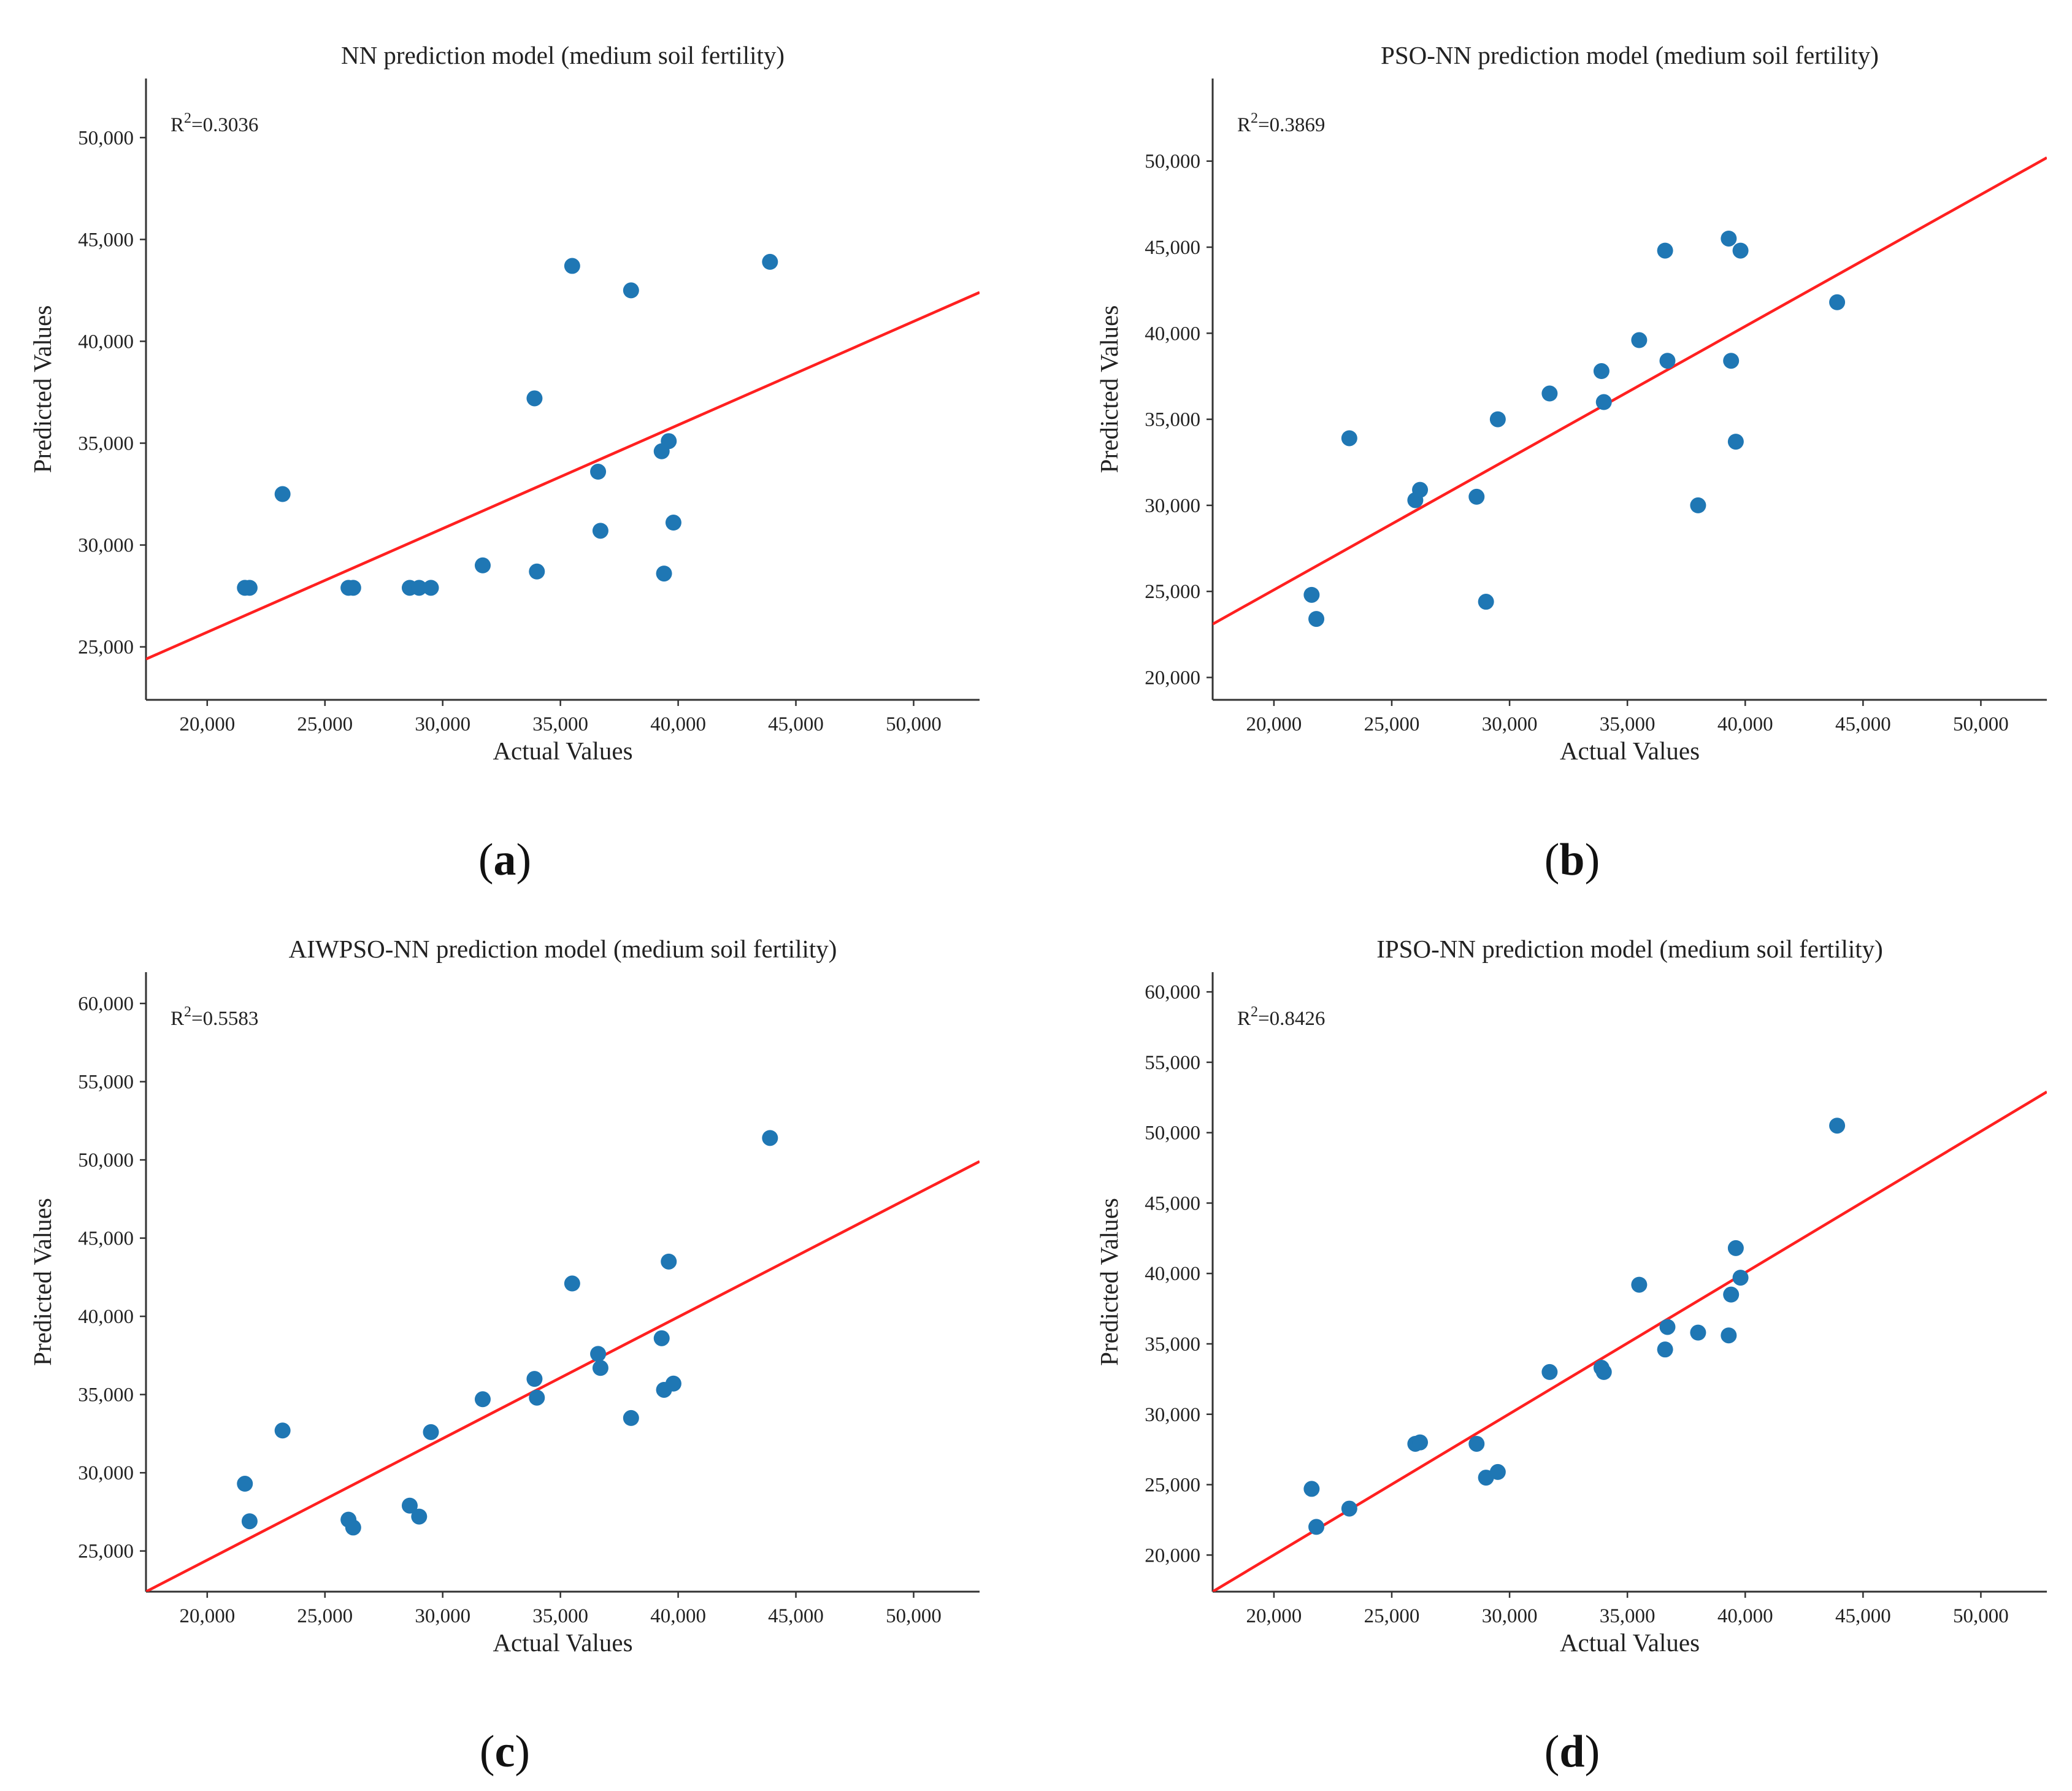 This screenshot has width=2072, height=1791. Describe the element at coordinates (207, 724) in the screenshot. I see `x-tick-label-a: 20,000` at that location.